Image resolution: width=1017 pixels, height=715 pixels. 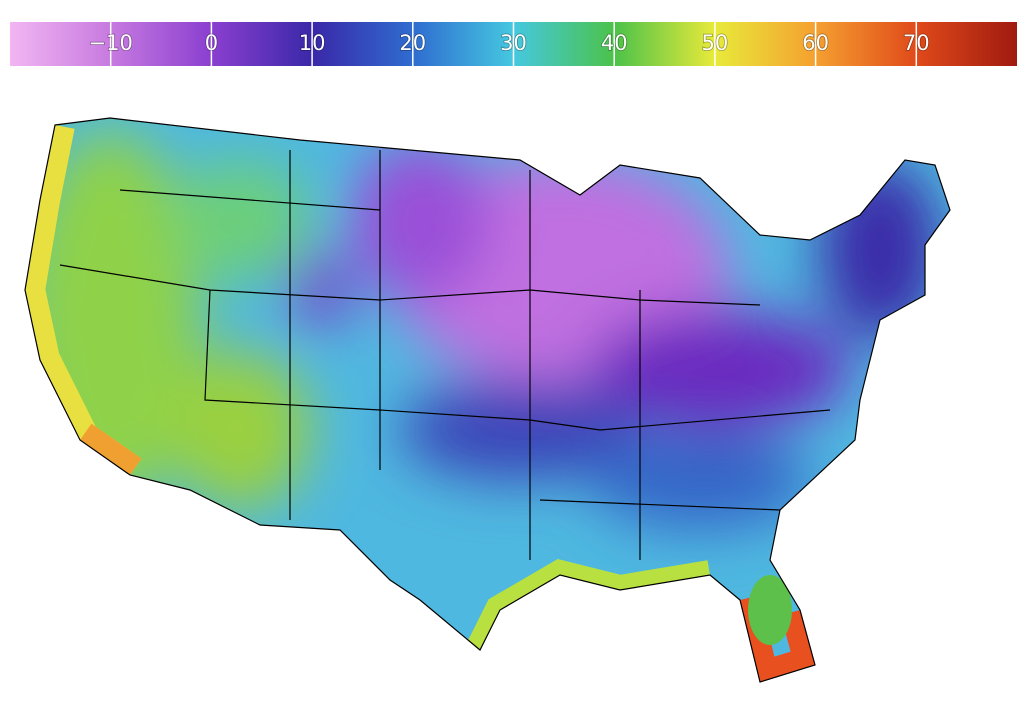 I want to click on colorbar-tick-label: 50, so click(x=715, y=43).